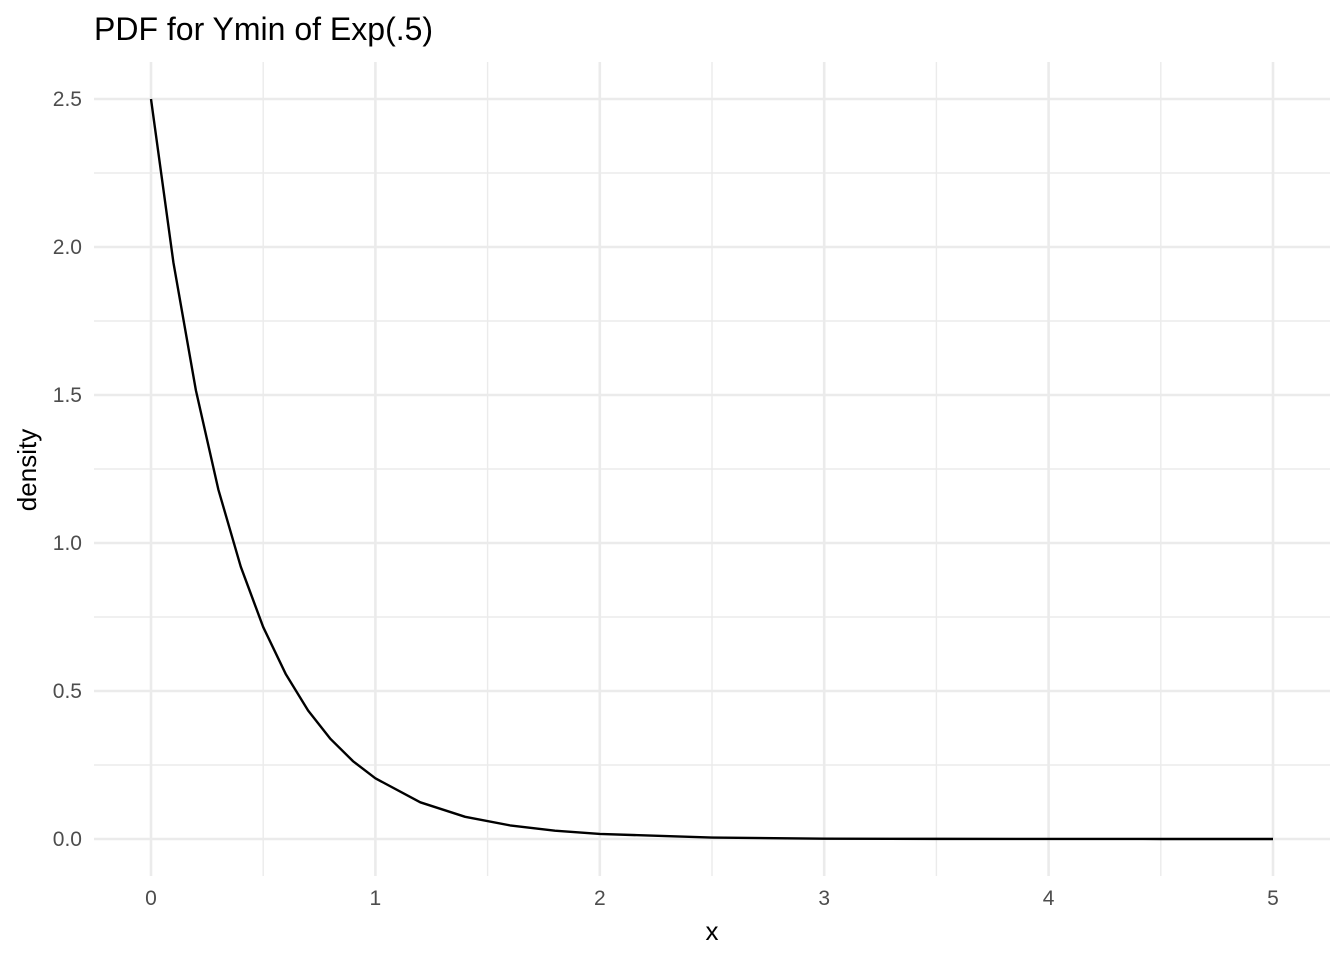 The width and height of the screenshot is (1344, 960). Describe the element at coordinates (376, 898) in the screenshot. I see `x-tick-label: 1` at that location.